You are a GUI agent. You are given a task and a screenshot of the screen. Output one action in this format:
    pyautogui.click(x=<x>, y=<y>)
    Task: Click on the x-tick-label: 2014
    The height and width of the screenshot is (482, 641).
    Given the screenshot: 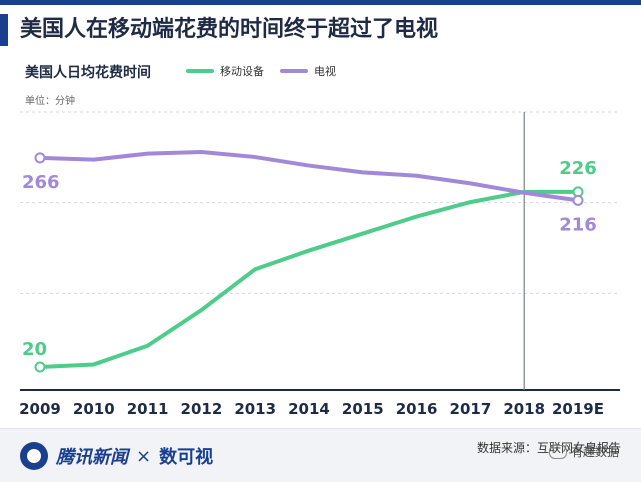 What is the action you would take?
    pyautogui.click(x=309, y=409)
    